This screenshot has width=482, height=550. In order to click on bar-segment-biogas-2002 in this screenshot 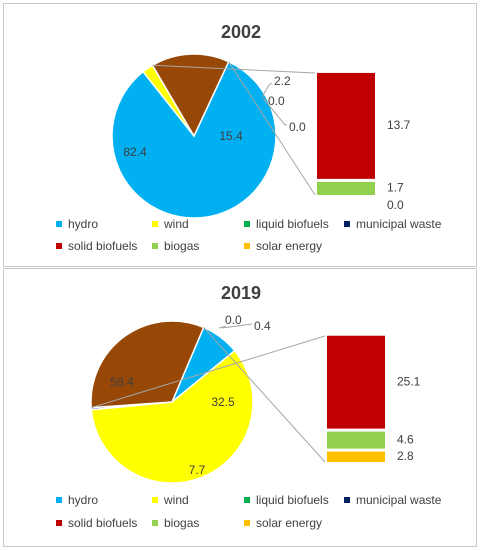, I will do `click(346, 188)`.